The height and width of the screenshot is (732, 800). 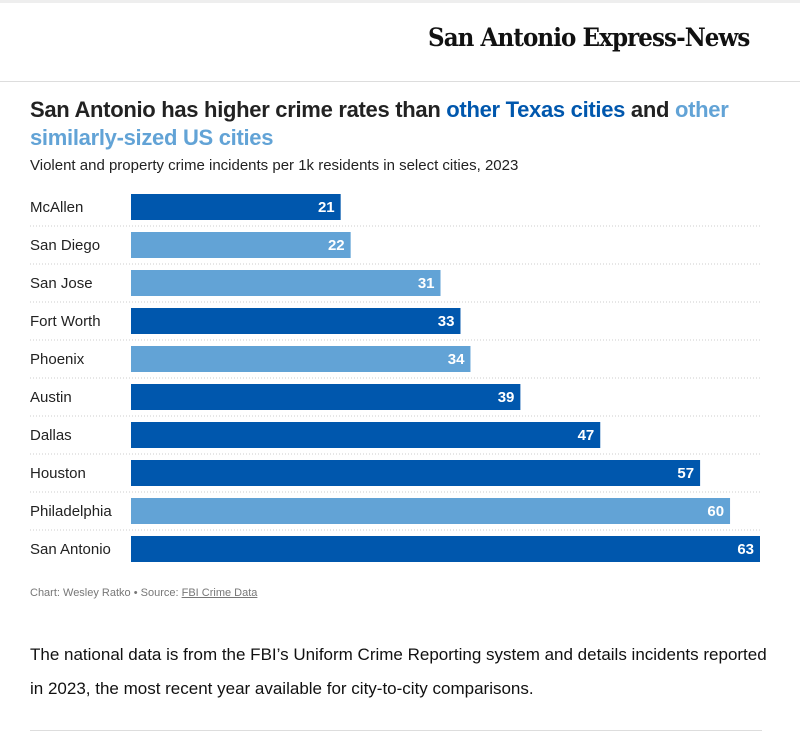 I want to click on category-label: McAllen, so click(x=56, y=207).